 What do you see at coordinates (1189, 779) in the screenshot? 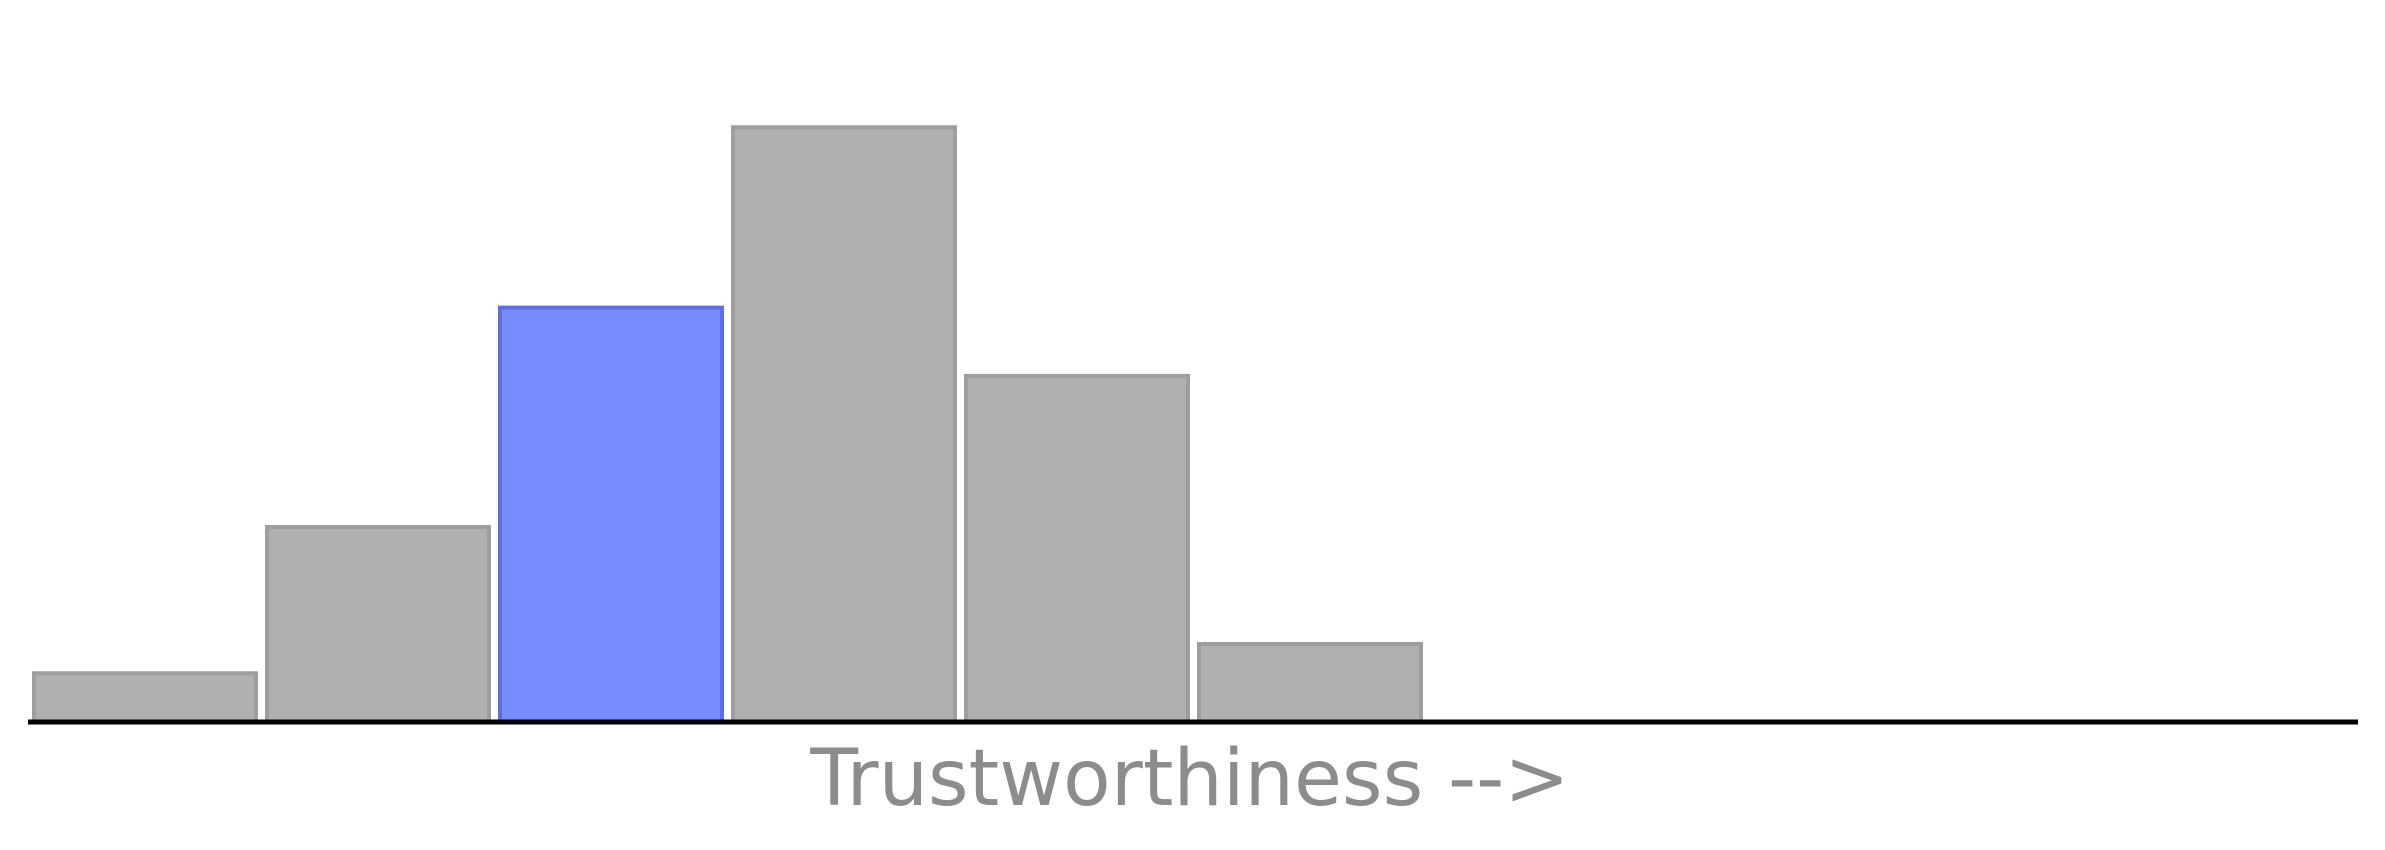
I see `x-axis-label: Trustworthiness -->` at bounding box center [1189, 779].